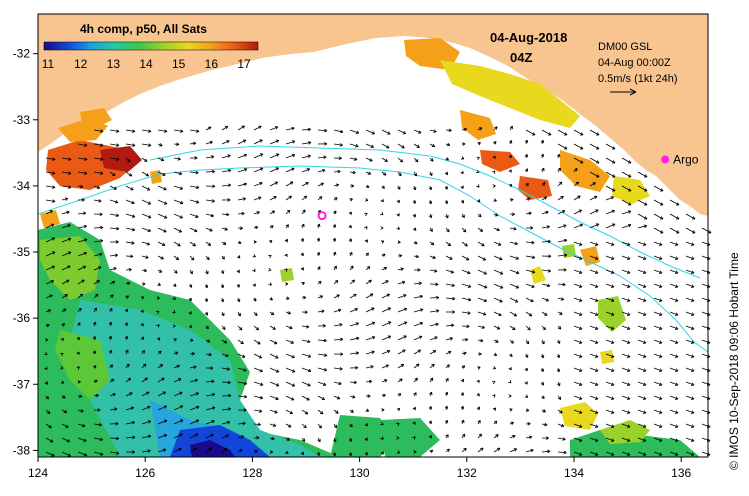  I want to click on colorbar-tick-label: 15, so click(179, 64).